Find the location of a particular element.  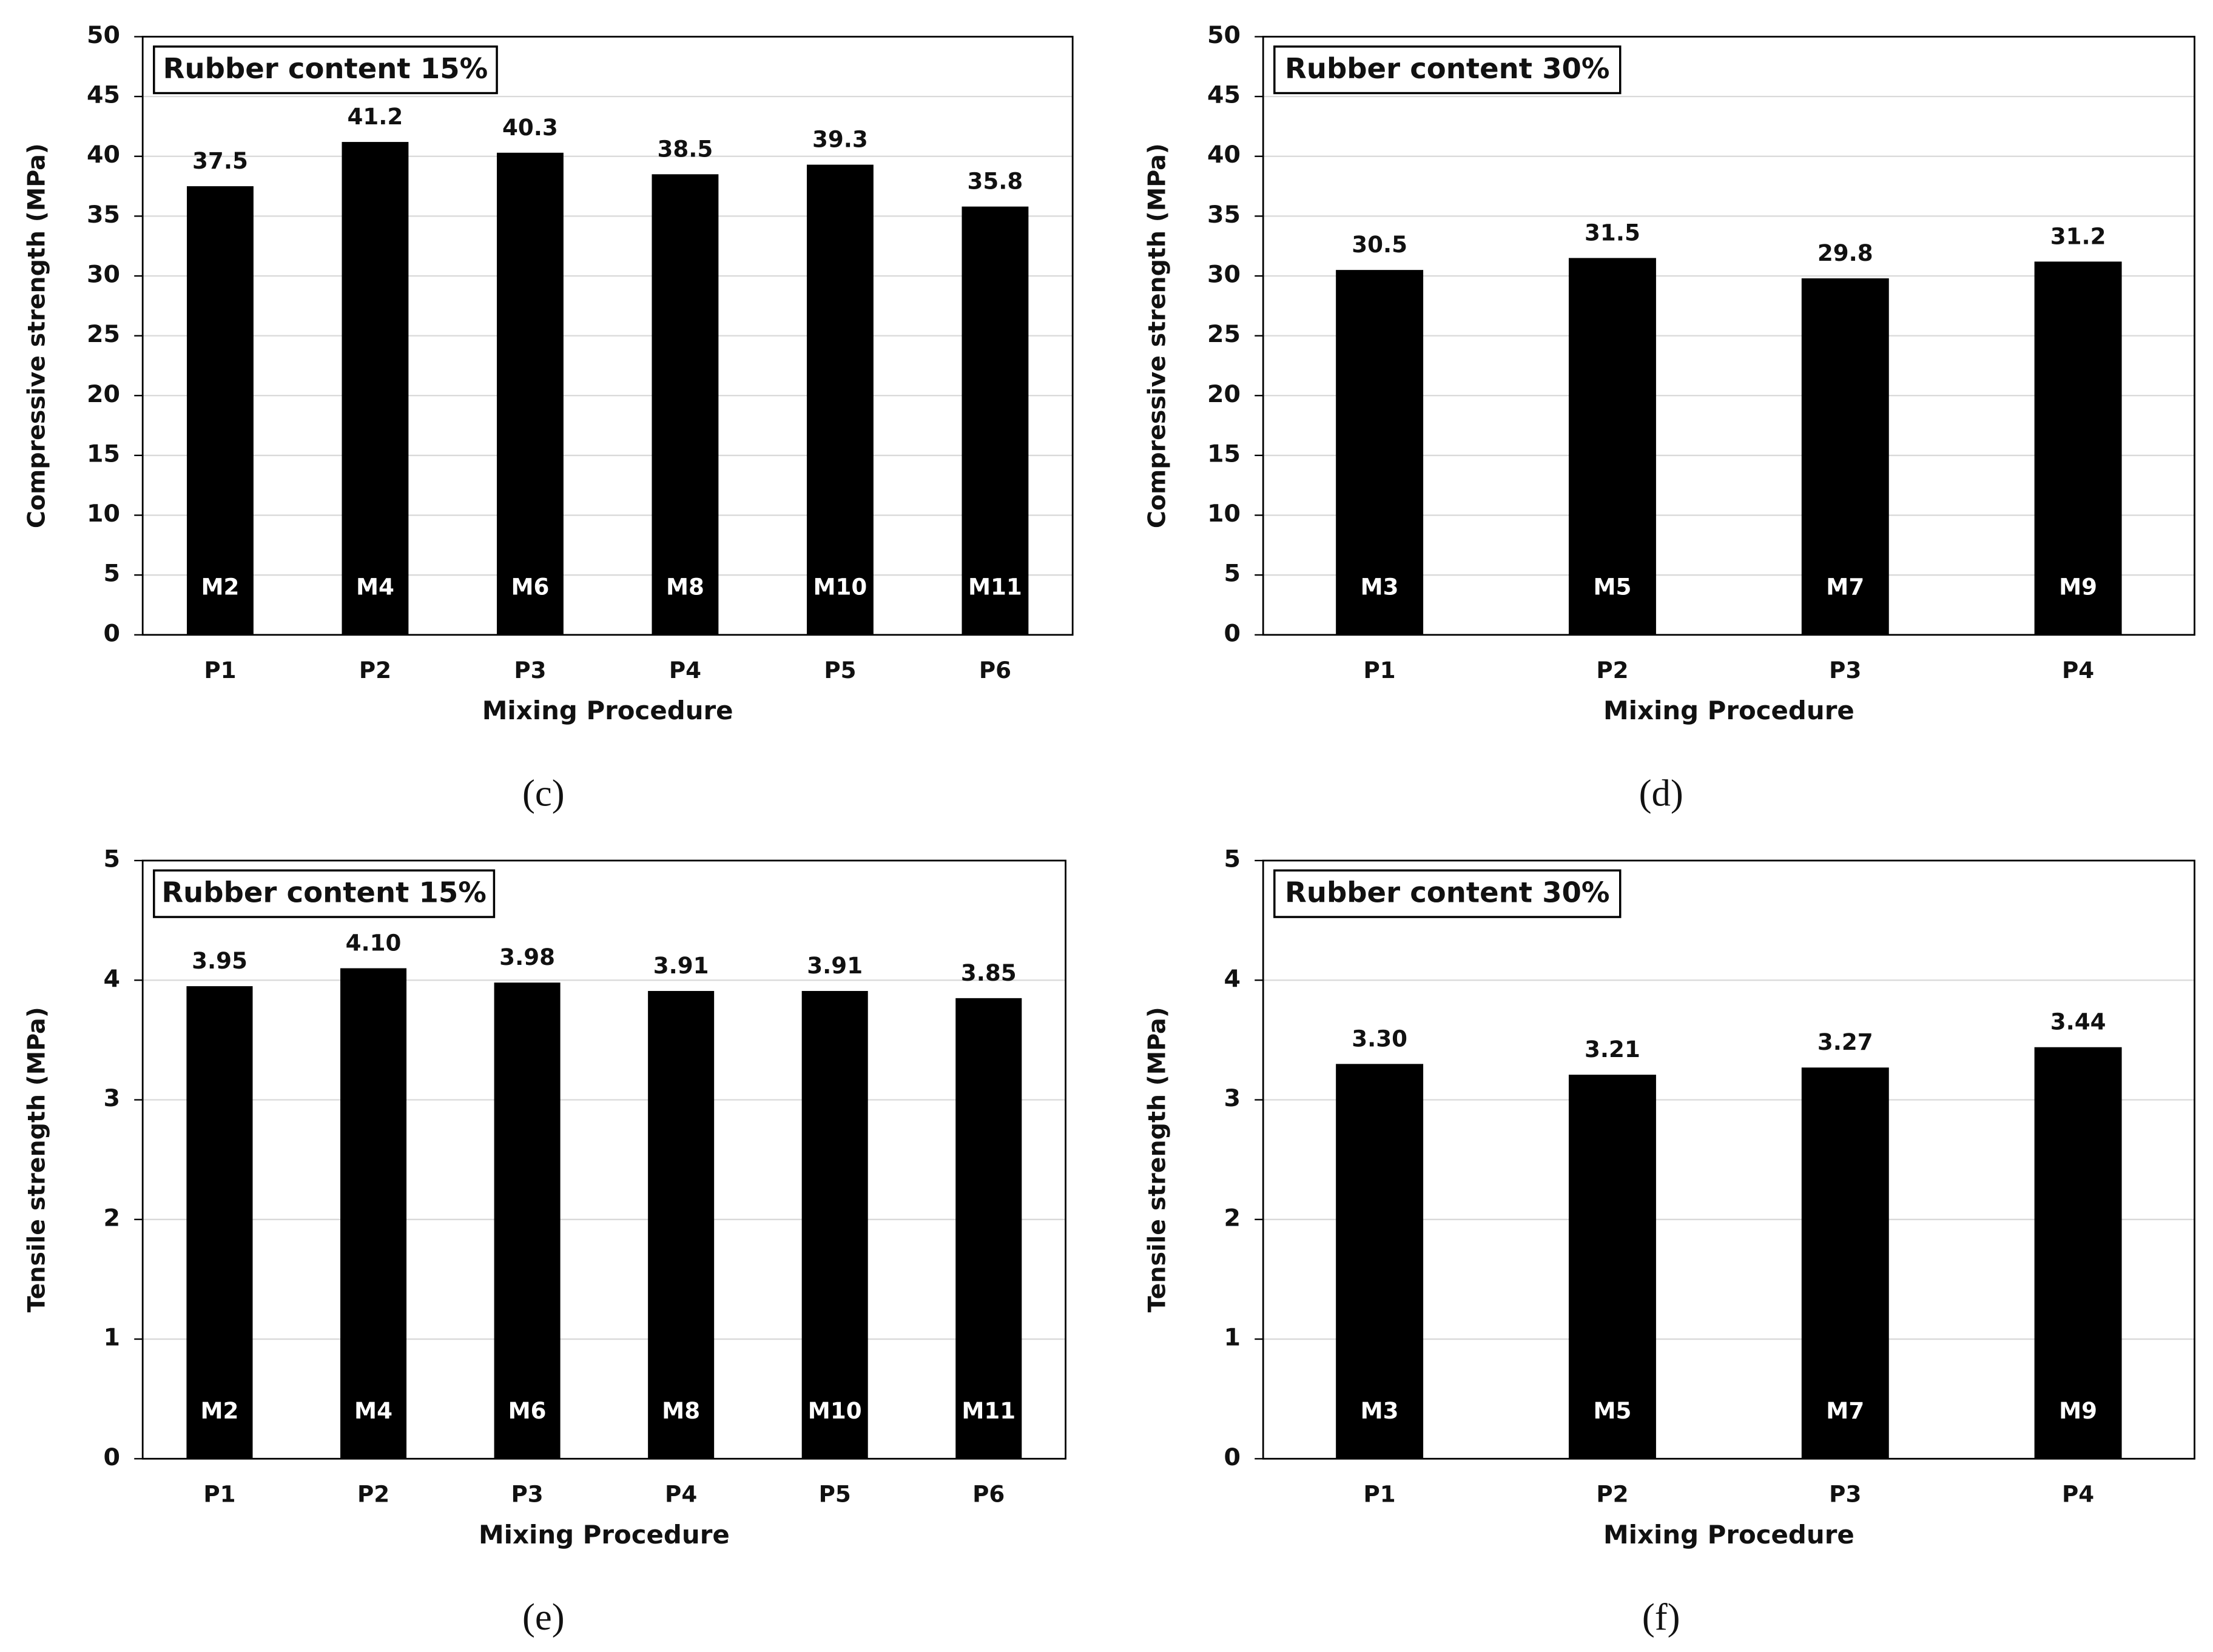

bar-label: M6 is located at coordinates (527, 1411).